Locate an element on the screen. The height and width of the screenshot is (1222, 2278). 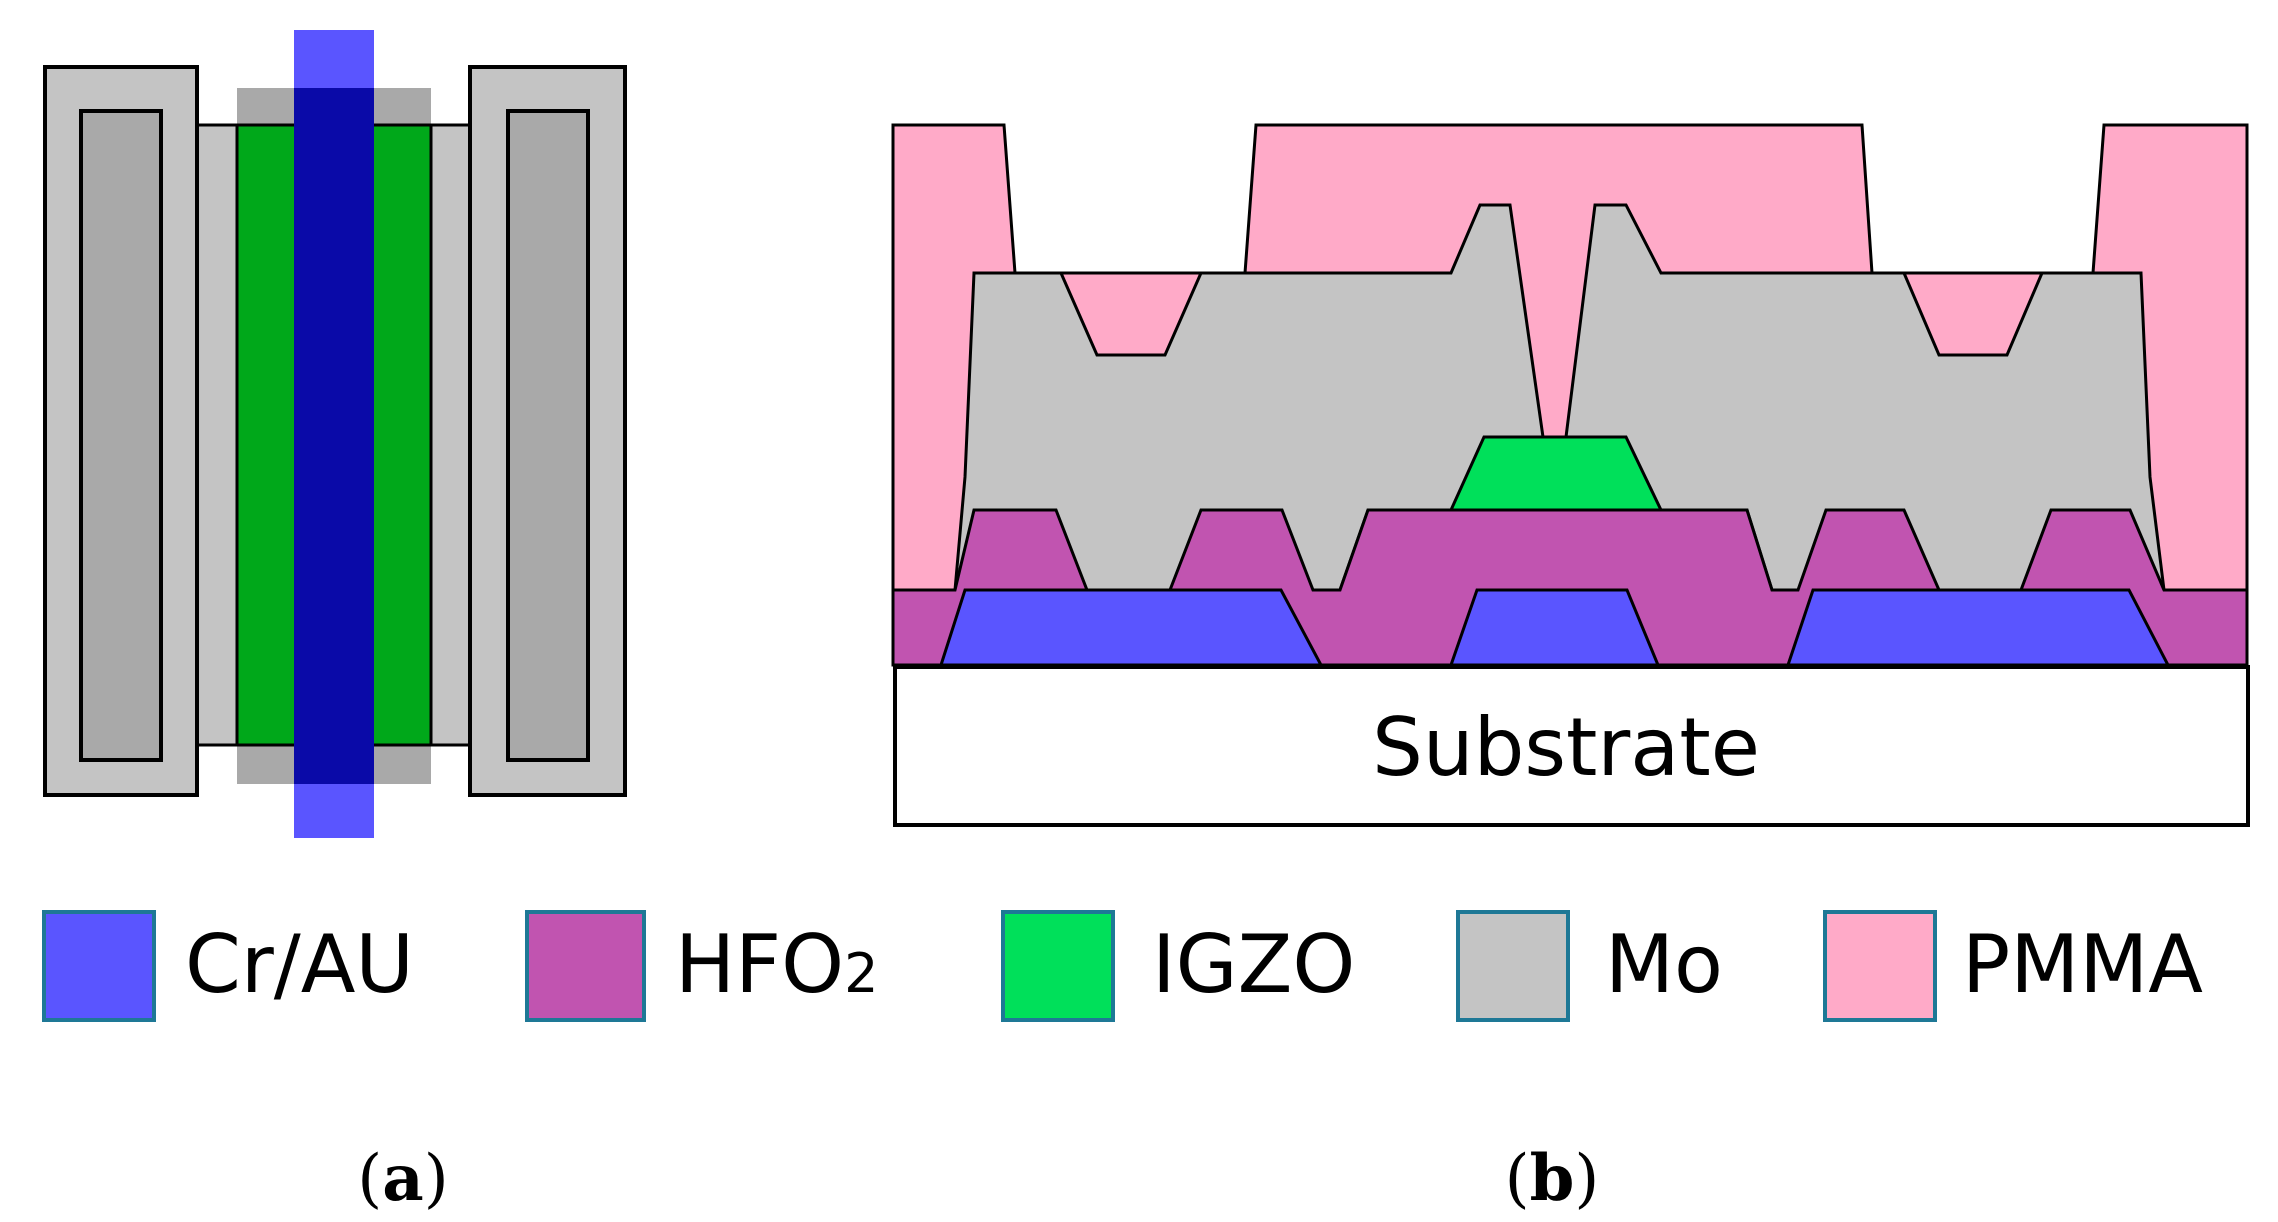
cr-au-left-electrode is located at coordinates (1131, 627).